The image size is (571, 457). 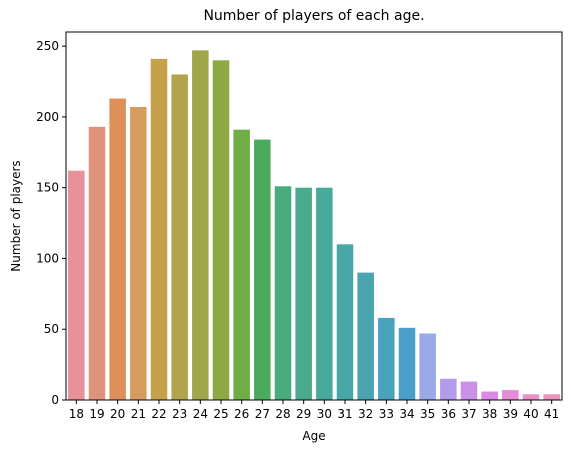 I want to click on x-tick-label: 25, so click(x=220, y=414).